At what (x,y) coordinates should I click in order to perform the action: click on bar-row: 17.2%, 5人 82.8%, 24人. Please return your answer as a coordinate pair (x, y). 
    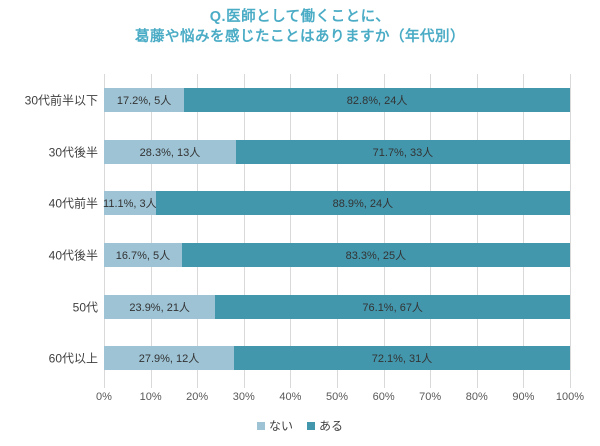
    Looking at the image, I should click on (337, 99).